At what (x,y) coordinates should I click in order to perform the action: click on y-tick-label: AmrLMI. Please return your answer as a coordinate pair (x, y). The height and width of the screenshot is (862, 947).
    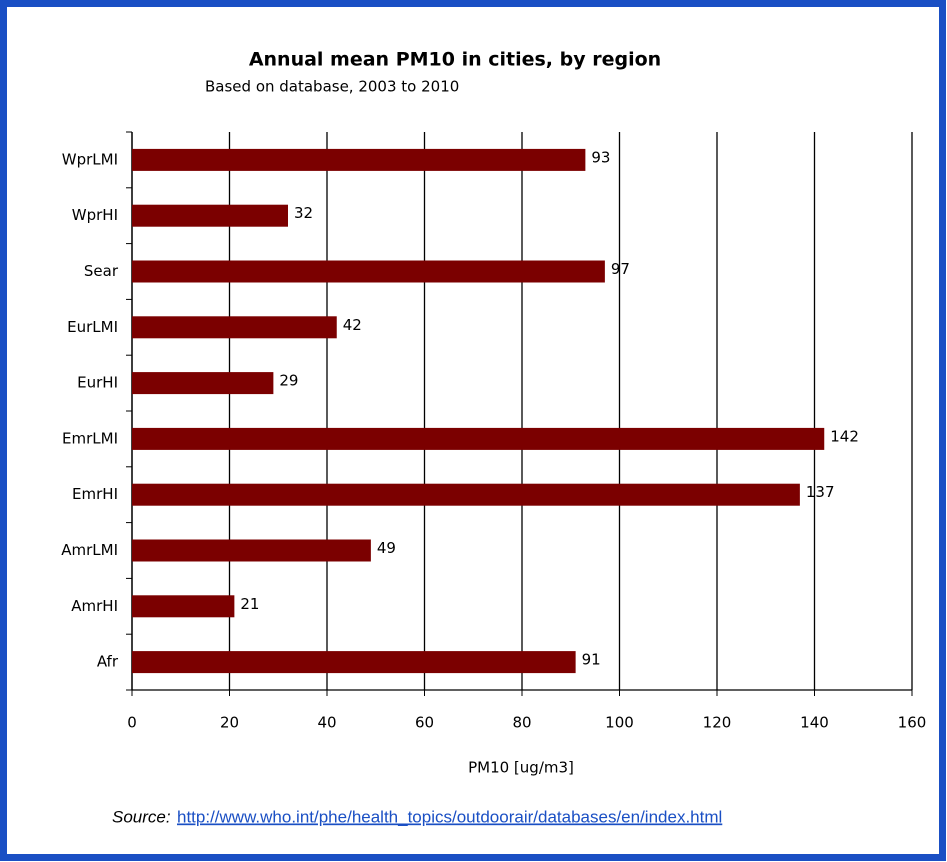
    Looking at the image, I should click on (89, 550).